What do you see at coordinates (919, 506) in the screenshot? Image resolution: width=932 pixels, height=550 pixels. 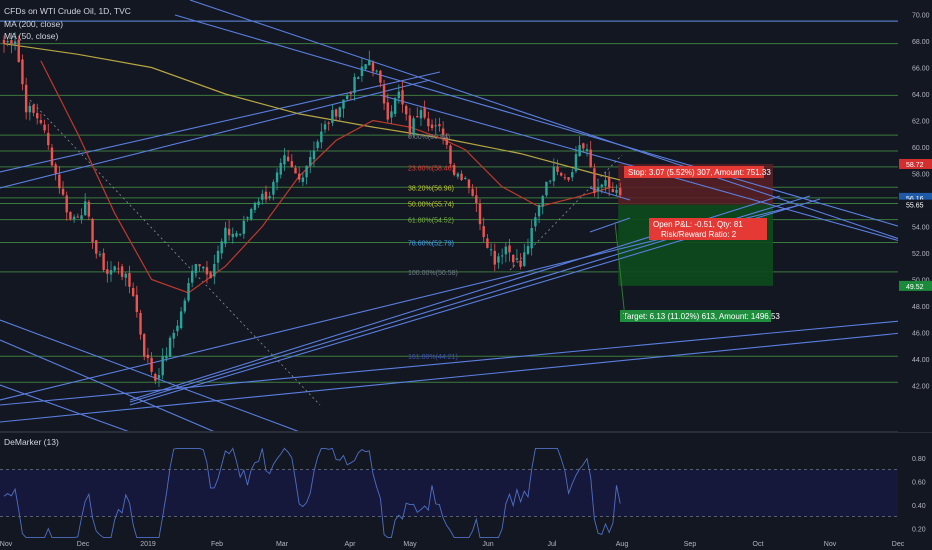 I see `osc-tick-label: 0.40` at bounding box center [919, 506].